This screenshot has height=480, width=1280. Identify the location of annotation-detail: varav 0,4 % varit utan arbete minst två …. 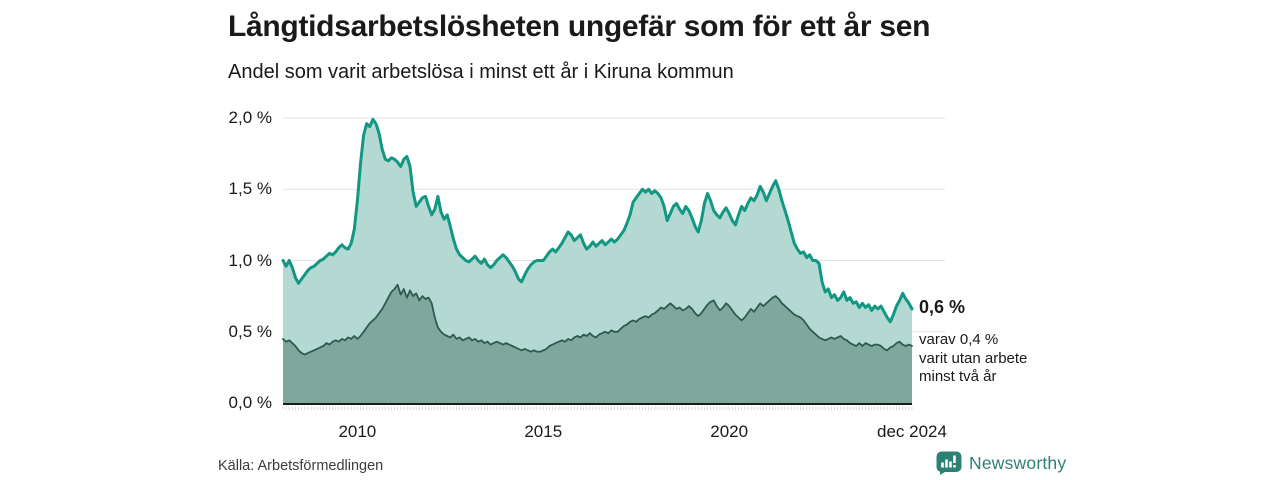
(1000, 359).